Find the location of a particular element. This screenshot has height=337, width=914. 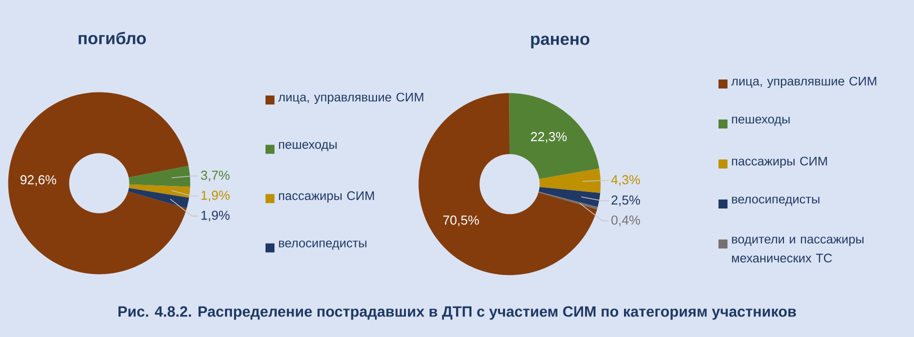

chart-title: ранено is located at coordinates (560, 42).